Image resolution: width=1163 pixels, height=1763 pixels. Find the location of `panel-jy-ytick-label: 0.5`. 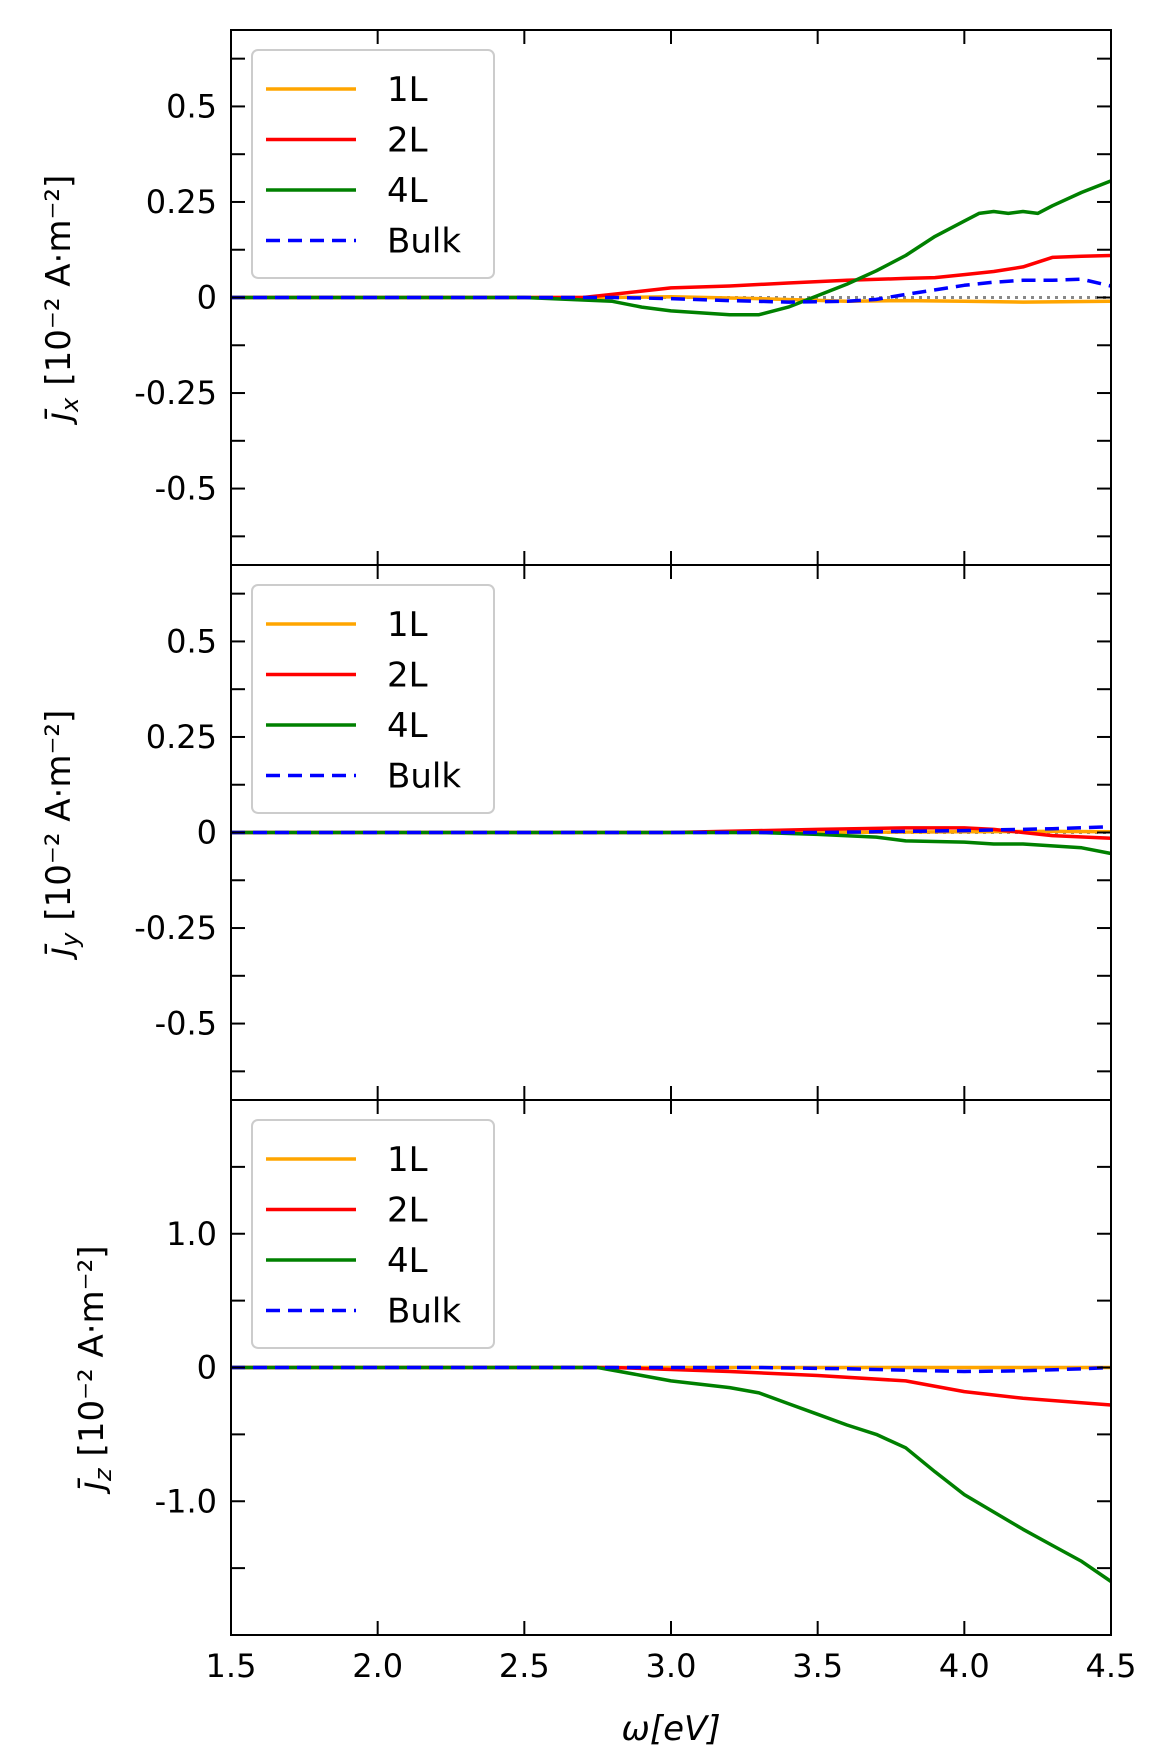

panel-jy-ytick-label: 0.5 is located at coordinates (191, 641).